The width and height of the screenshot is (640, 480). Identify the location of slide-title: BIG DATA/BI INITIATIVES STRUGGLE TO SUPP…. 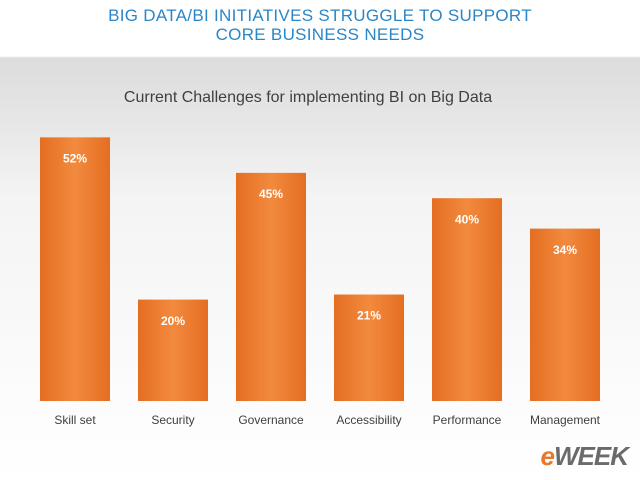
(320, 25).